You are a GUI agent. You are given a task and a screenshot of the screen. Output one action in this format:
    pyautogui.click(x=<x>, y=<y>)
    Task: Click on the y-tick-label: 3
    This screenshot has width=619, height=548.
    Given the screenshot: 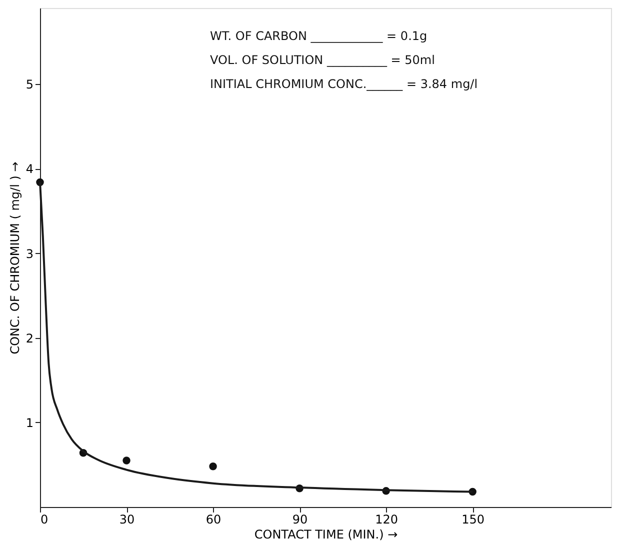 What is the action you would take?
    pyautogui.click(x=30, y=253)
    